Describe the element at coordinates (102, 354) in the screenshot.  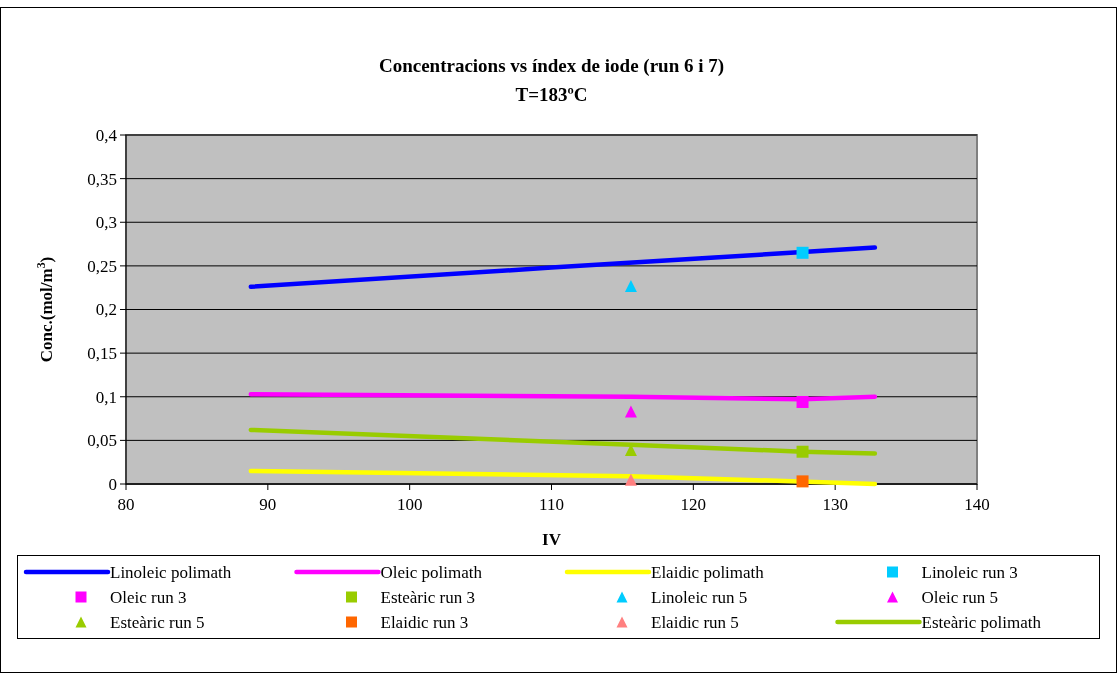
I see `y-tick-label: 0,15` at that location.